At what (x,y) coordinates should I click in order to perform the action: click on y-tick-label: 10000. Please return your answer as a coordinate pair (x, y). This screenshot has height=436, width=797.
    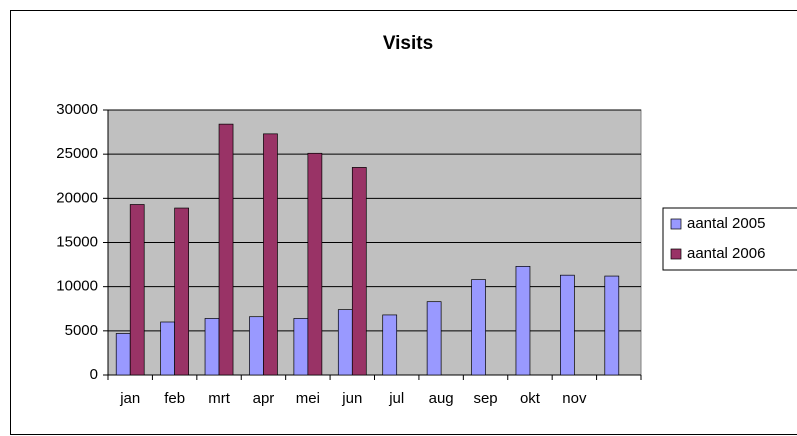
    Looking at the image, I should click on (77, 286).